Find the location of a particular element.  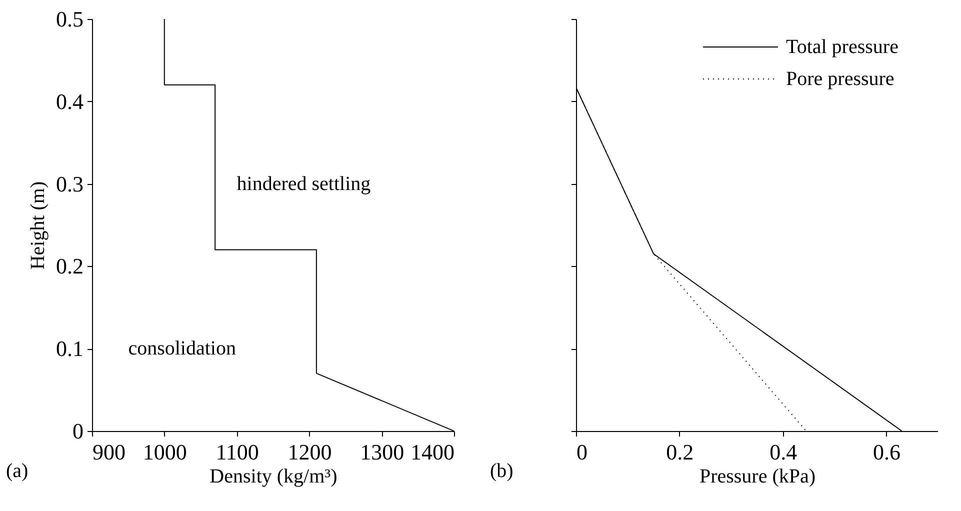

legend-label: Total pressure is located at coordinates (842, 47).